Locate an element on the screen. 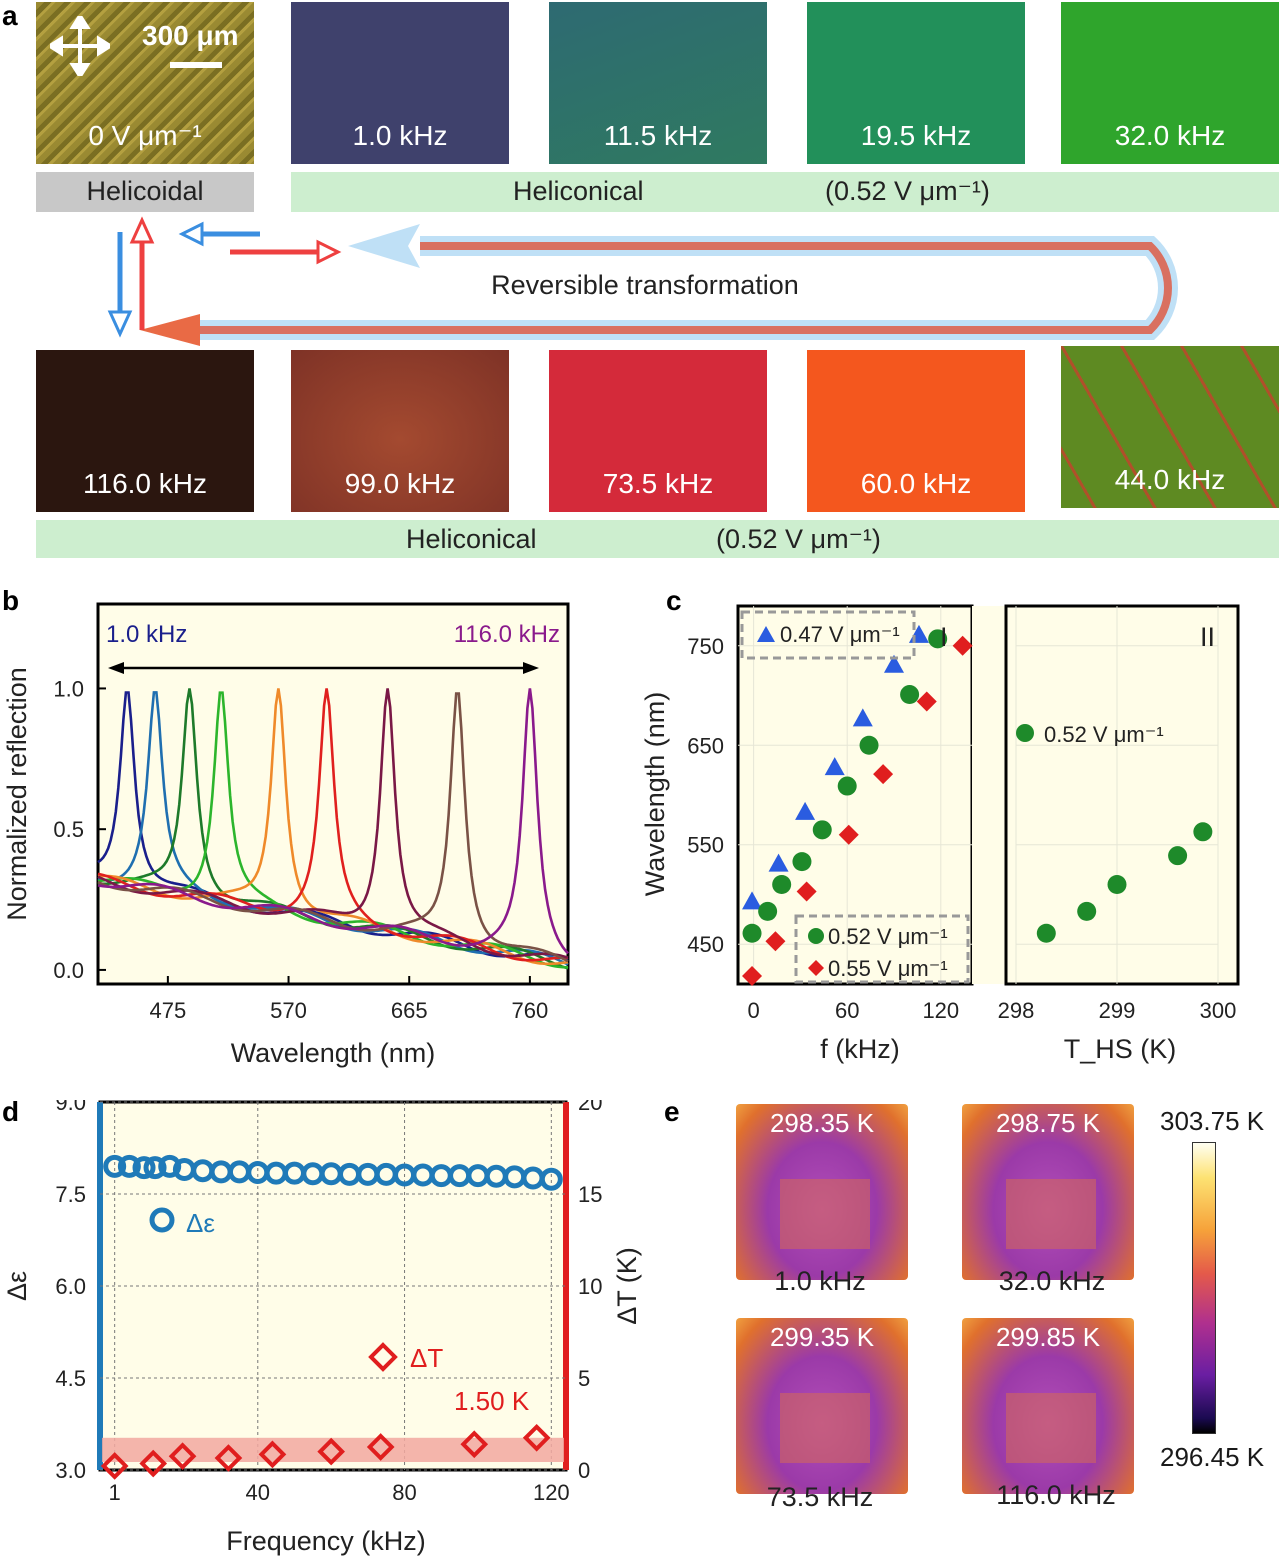 The height and width of the screenshot is (1557, 1280). thermal-image-1khz: 298.35 K is located at coordinates (822, 1192).